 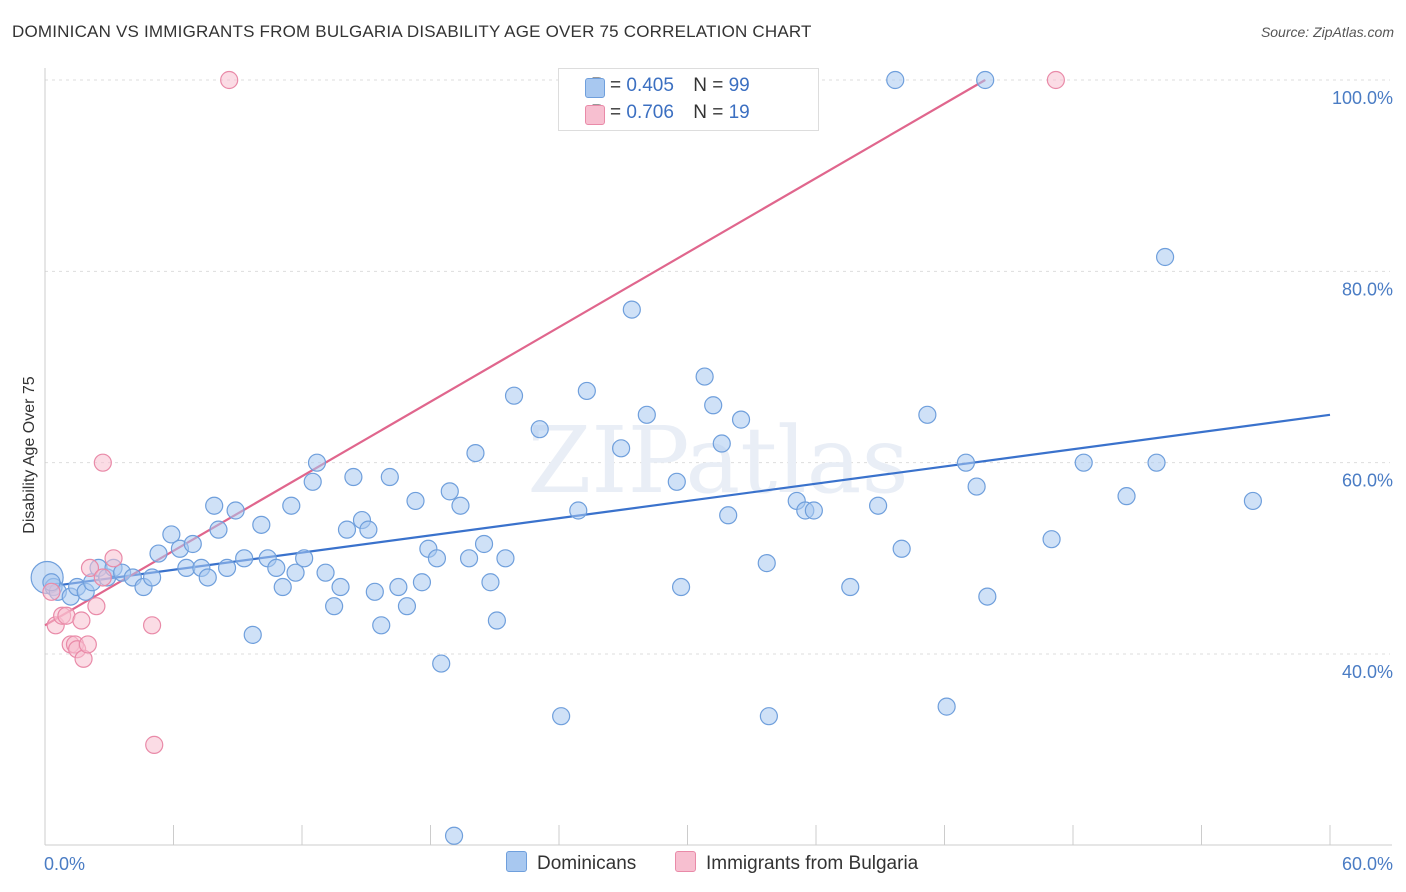 I want to click on x-tick-label: 60.0%, so click(x=1367, y=864).